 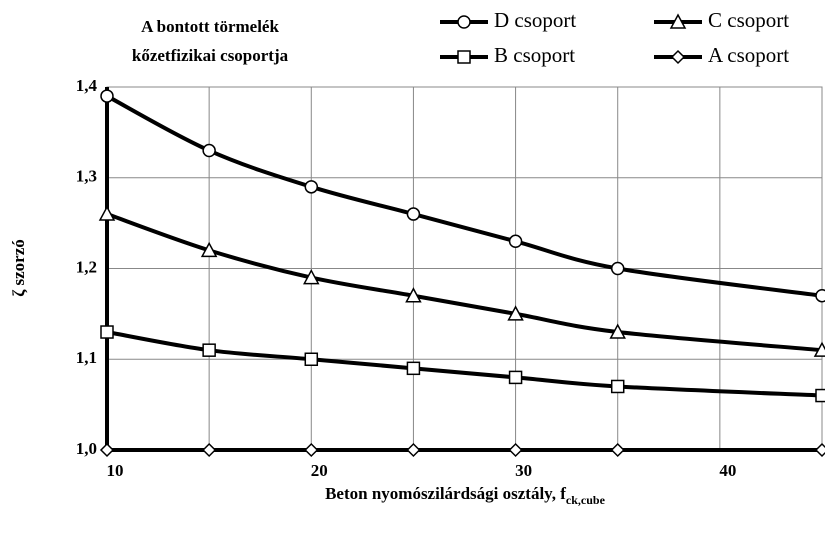 What do you see at coordinates (86, 176) in the screenshot?
I see `y-tick-label: 1,3` at bounding box center [86, 176].